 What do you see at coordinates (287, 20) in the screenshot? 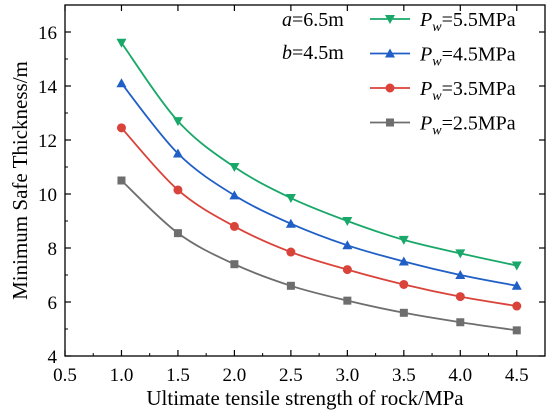
I see `annotation-var: a` at bounding box center [287, 20].